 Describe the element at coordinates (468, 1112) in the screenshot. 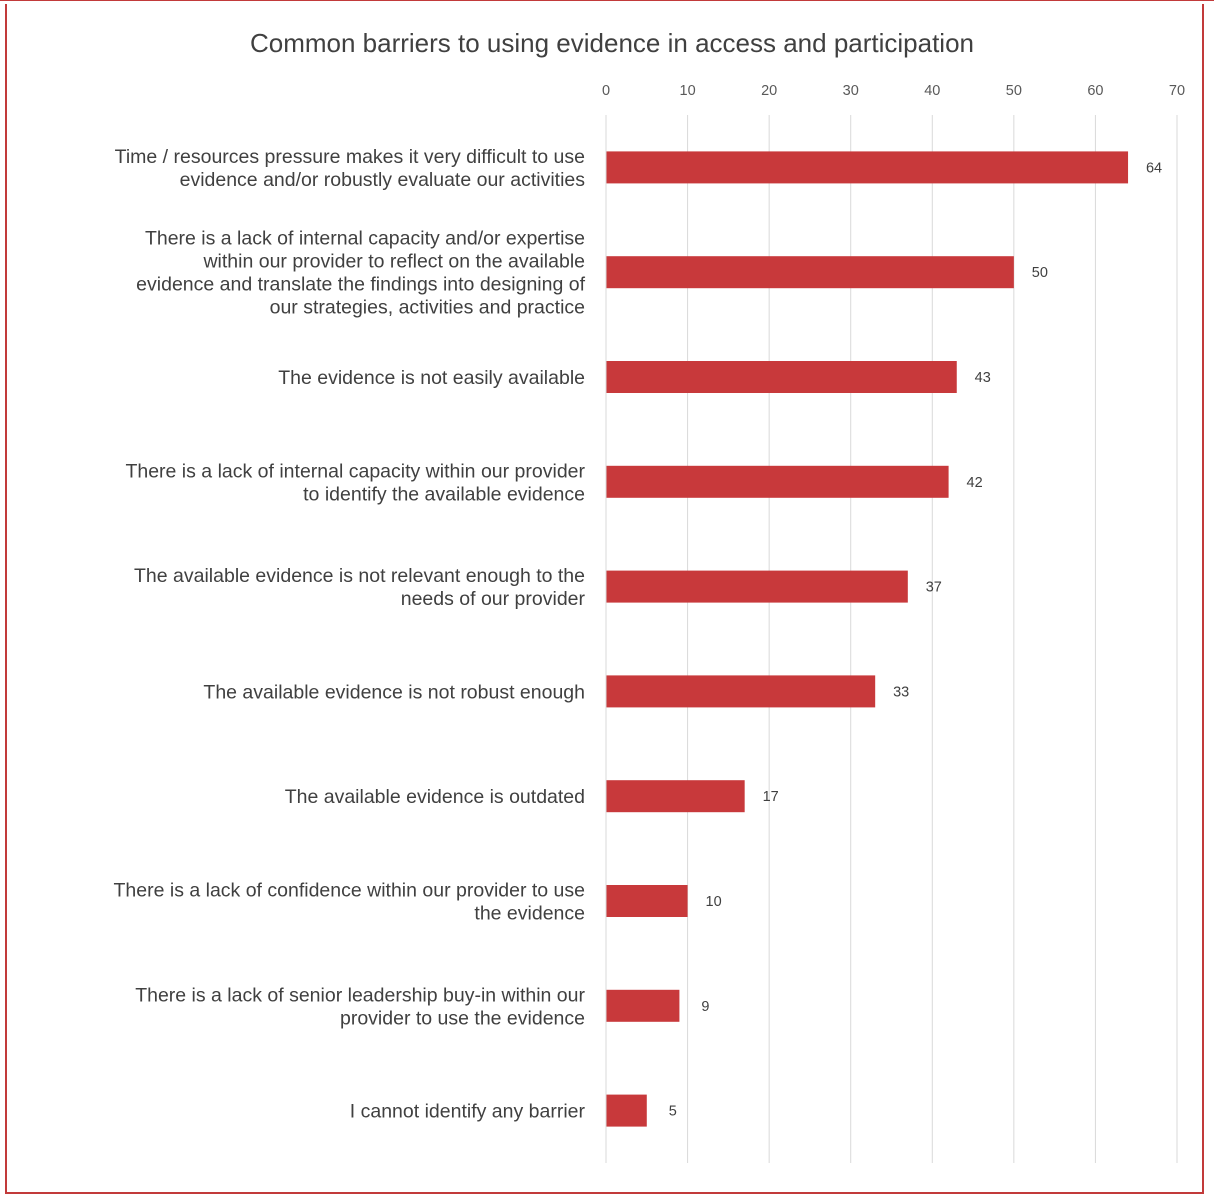

I see `category-label: I cannot identify any barrier` at that location.